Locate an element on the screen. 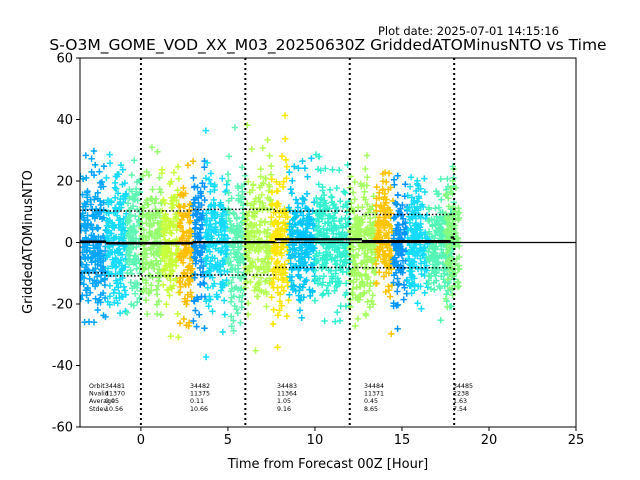 This screenshot has width=640, height=480. orbit-stat-label: Orbit is located at coordinates (97, 386).